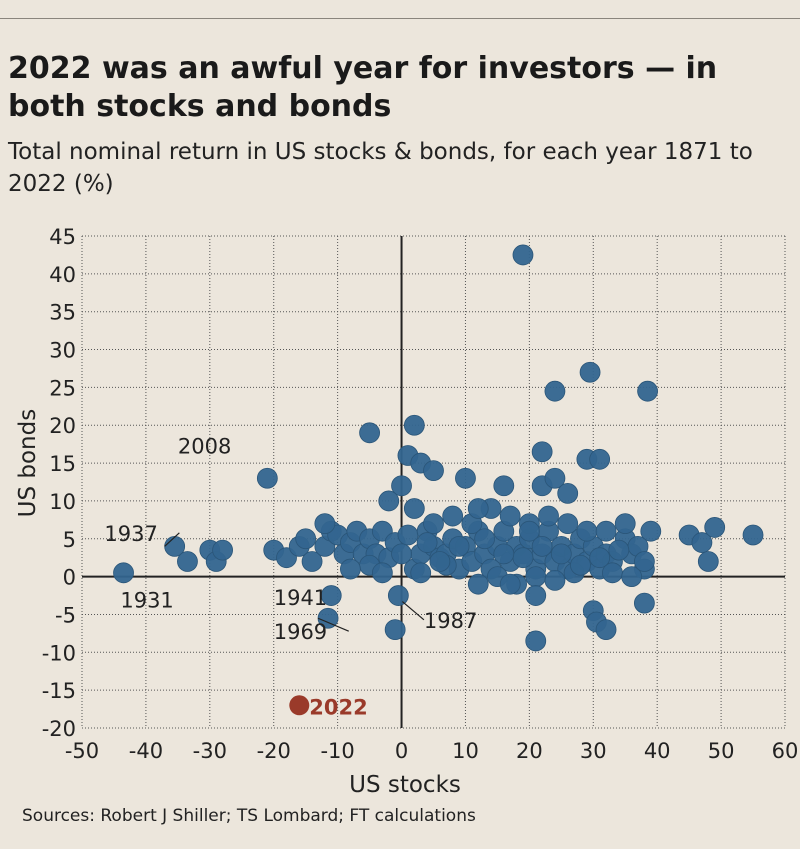 This screenshot has width=800, height=849. I want to click on y-tick-label: 45, so click(62, 237).